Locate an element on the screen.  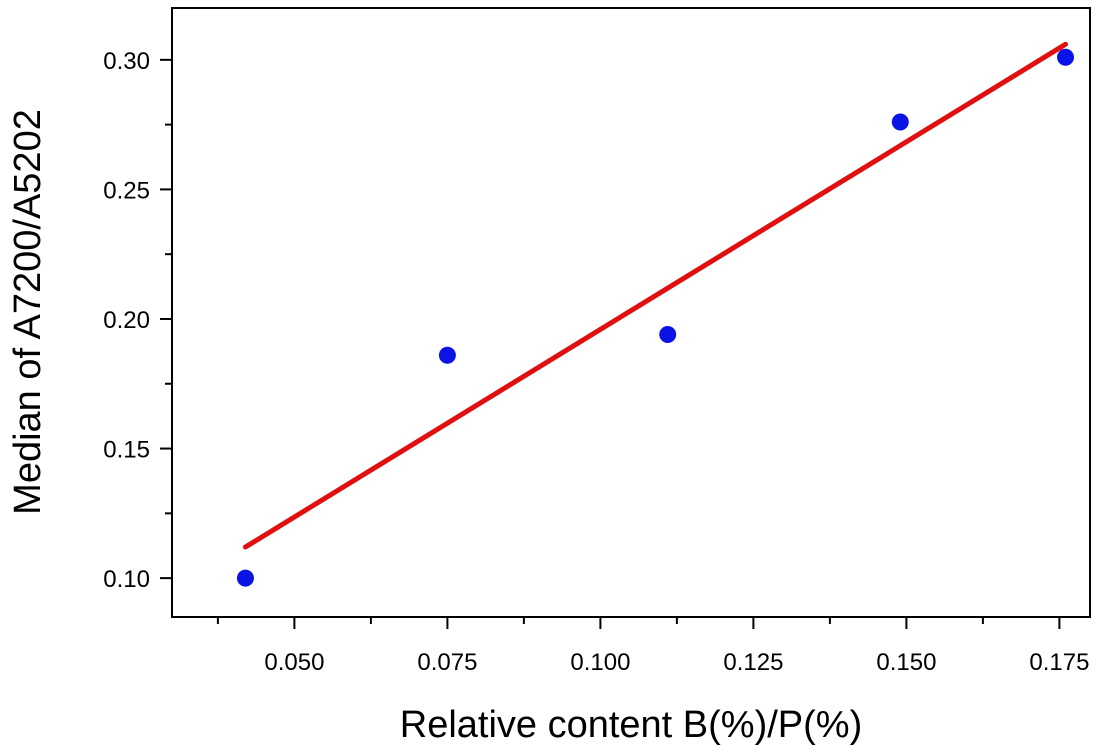
x-tick-label: 0.050 is located at coordinates (294, 662).